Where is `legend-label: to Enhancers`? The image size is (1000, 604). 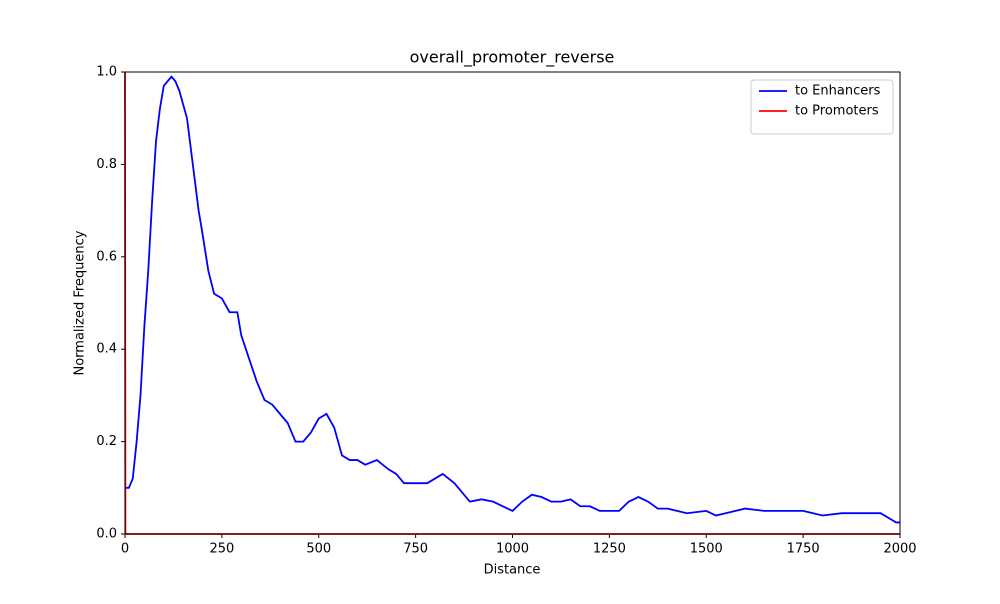
legend-label: to Enhancers is located at coordinates (838, 91).